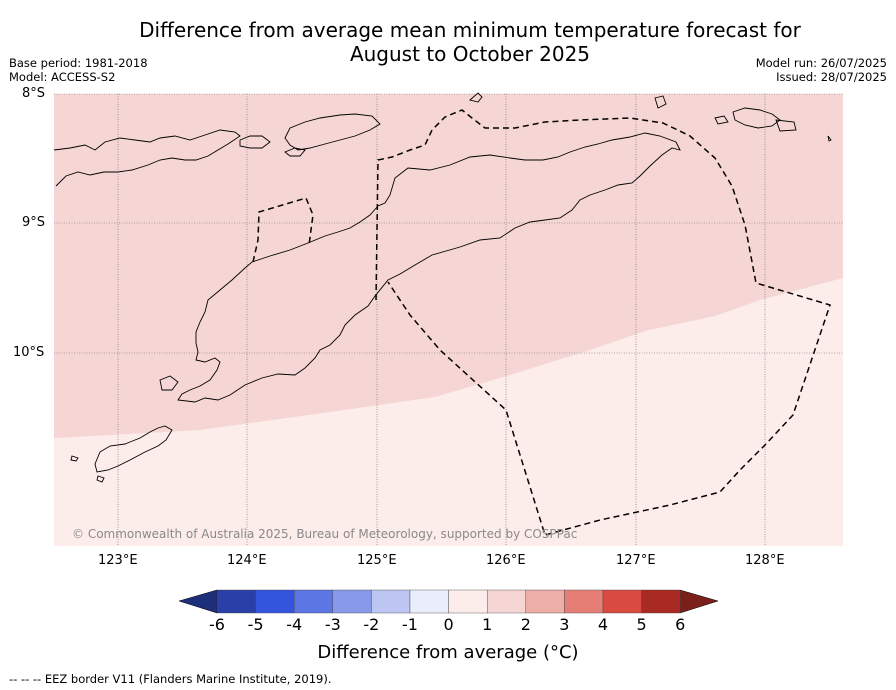 This screenshot has height=690, width=896. Describe the element at coordinates (506, 560) in the screenshot. I see `lon-label-126e: 126°E` at that location.